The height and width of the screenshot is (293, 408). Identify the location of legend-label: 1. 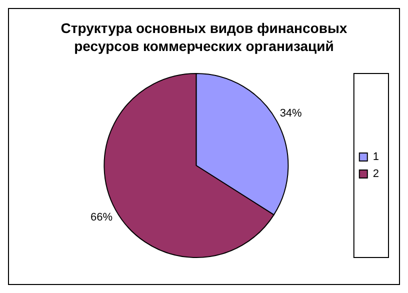
(376, 157).